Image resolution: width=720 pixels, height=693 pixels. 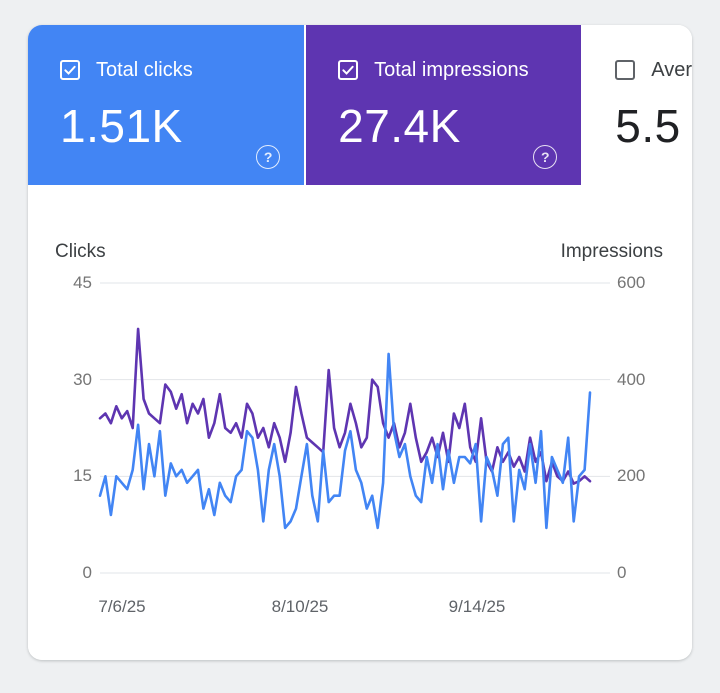 I want to click on average-ctr-value: 5.5, so click(x=648, y=126).